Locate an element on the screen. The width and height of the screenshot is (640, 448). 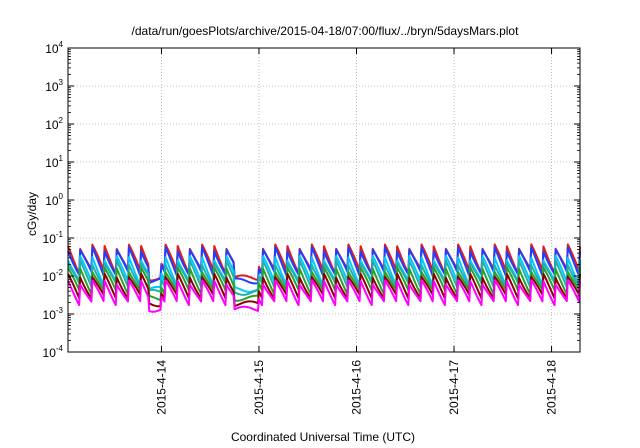
series-layer is located at coordinates (324, 278).